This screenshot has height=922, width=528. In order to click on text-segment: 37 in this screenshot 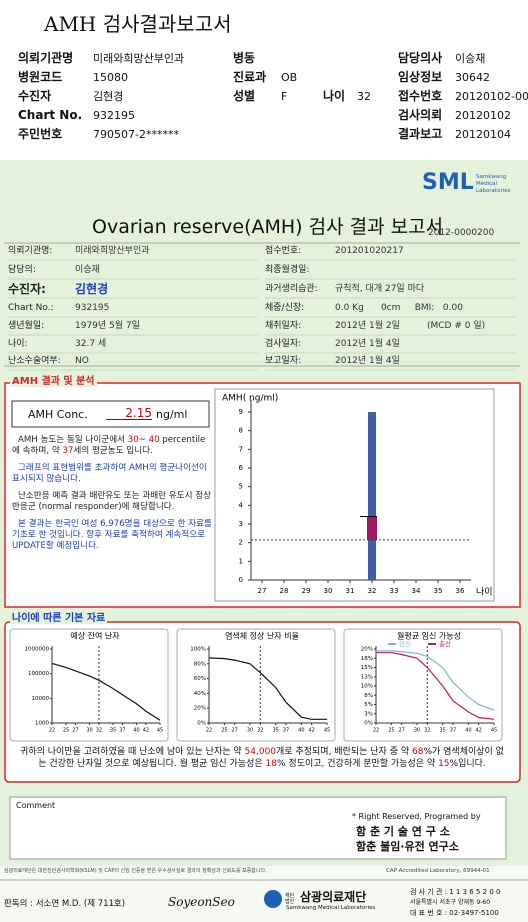, I will do `click(68, 451)`.